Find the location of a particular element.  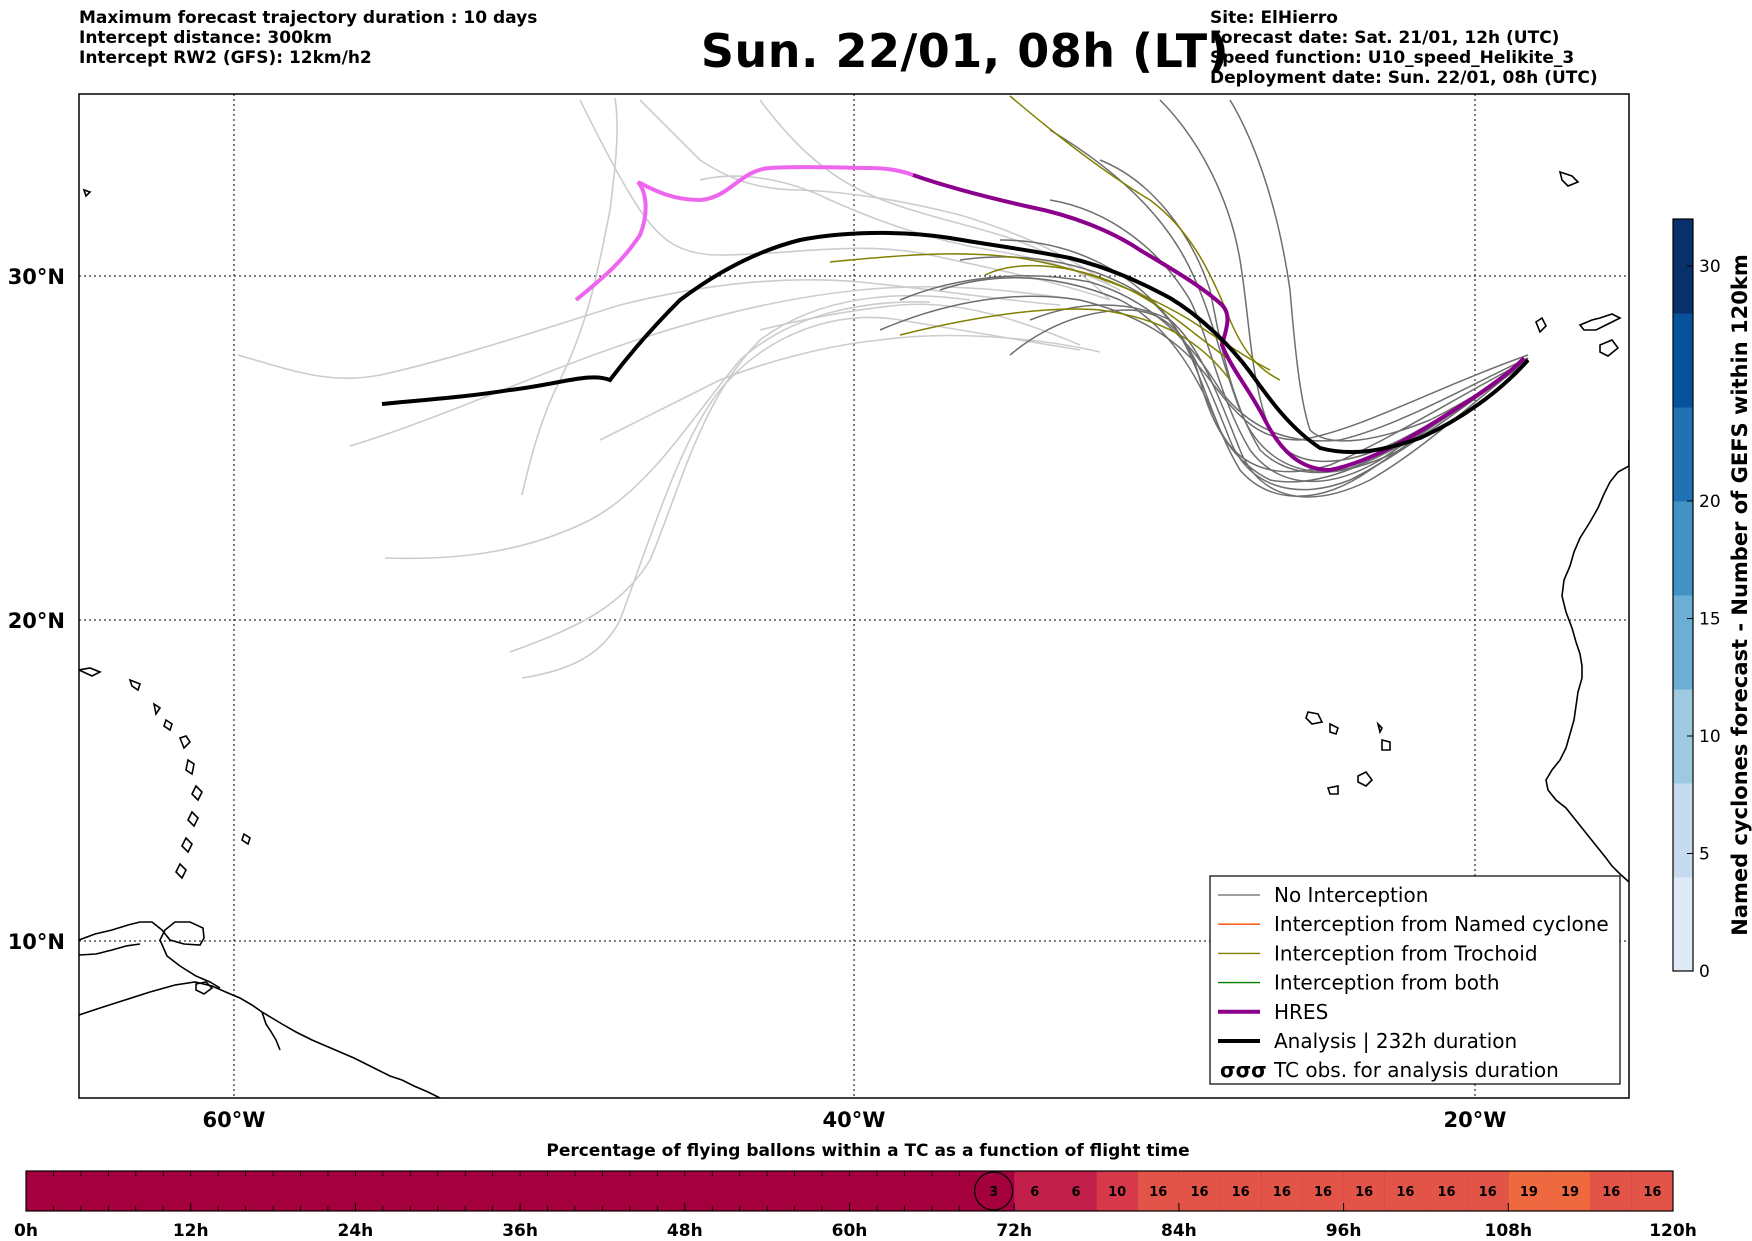

timebar-tick-label: 108h is located at coordinates (1509, 1231).